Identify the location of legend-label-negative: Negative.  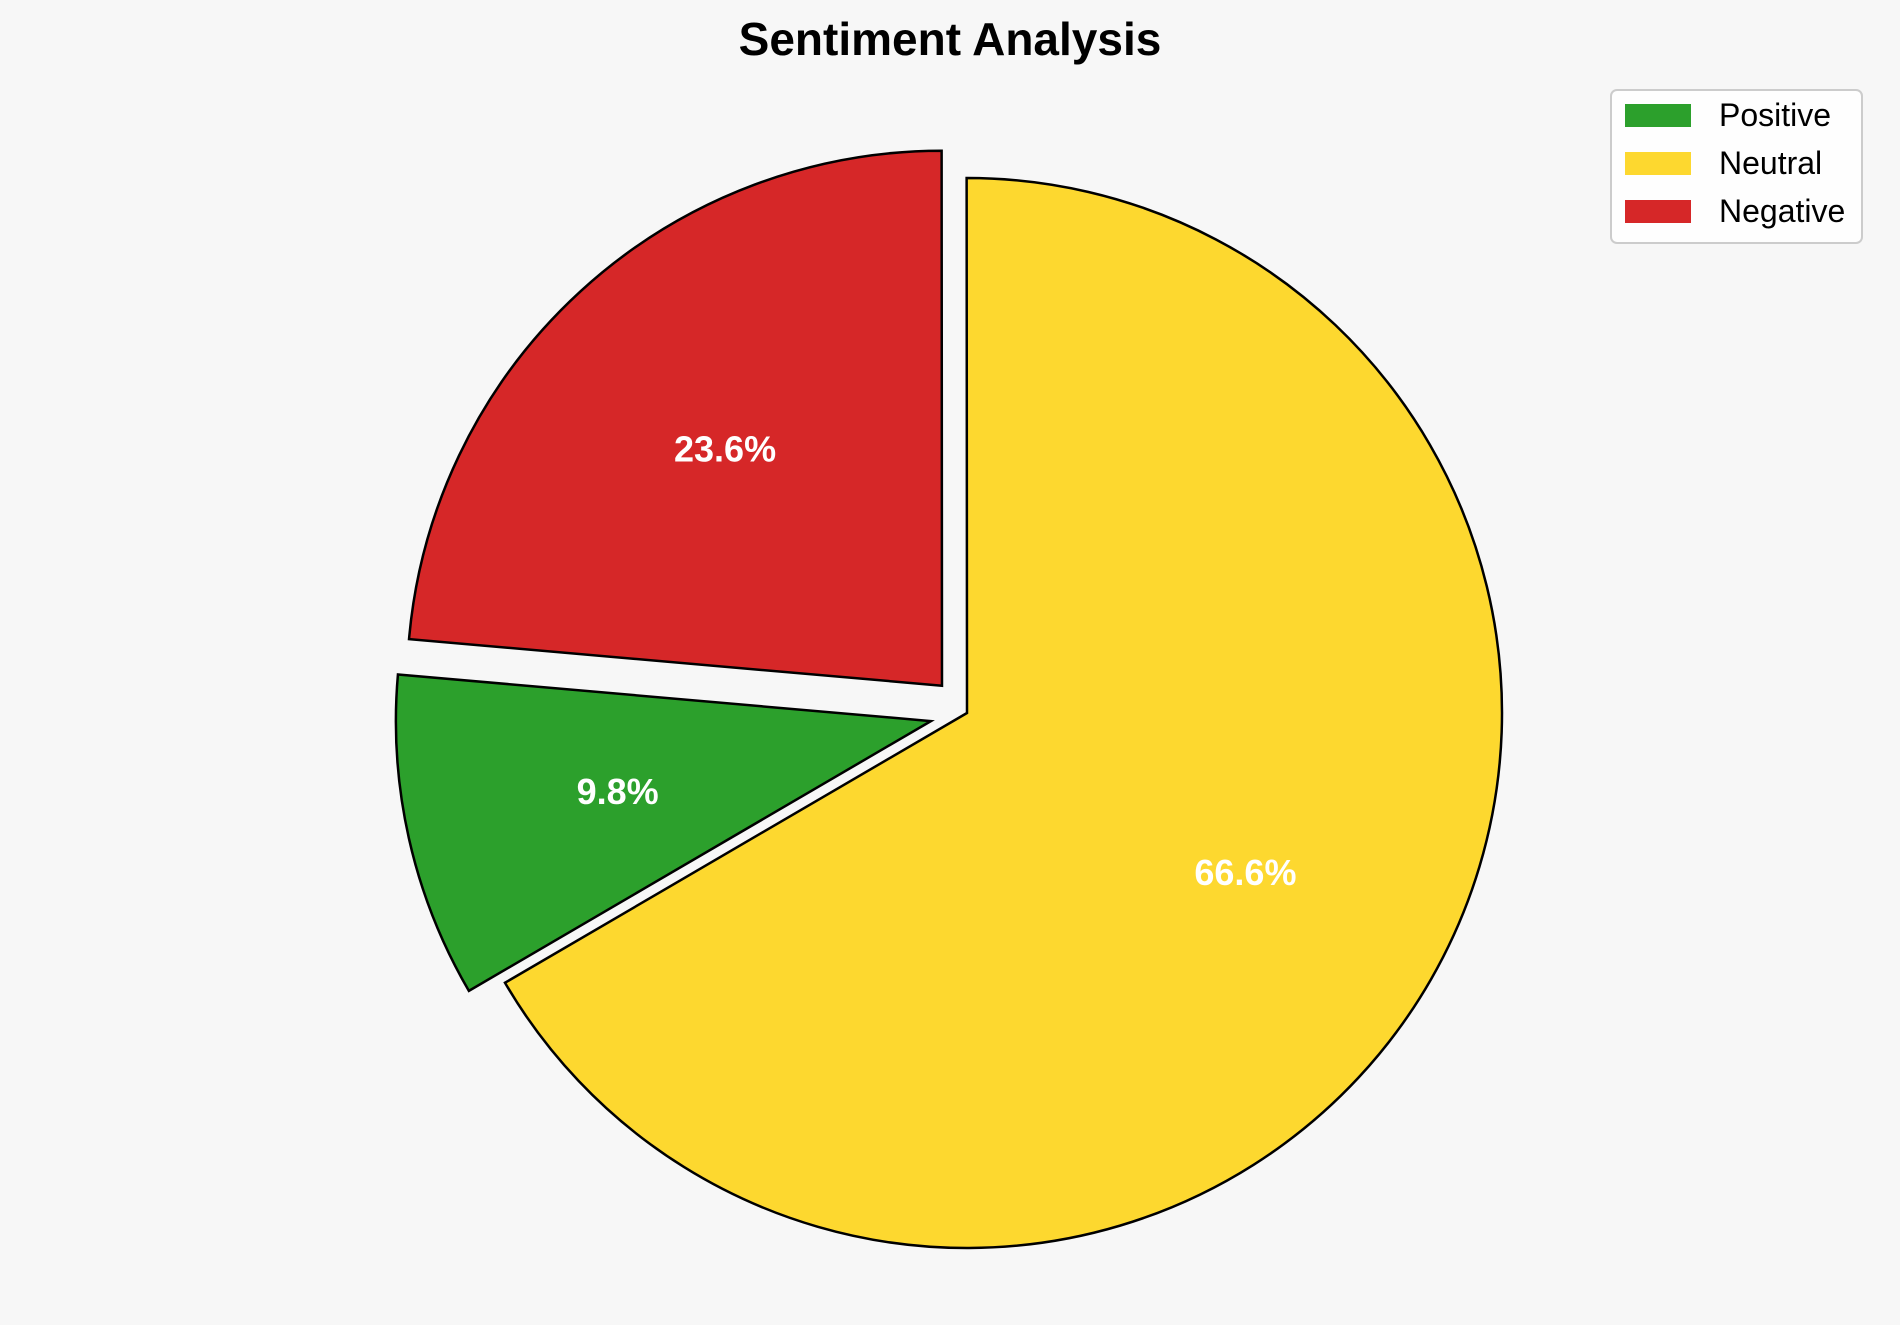
(1782, 211).